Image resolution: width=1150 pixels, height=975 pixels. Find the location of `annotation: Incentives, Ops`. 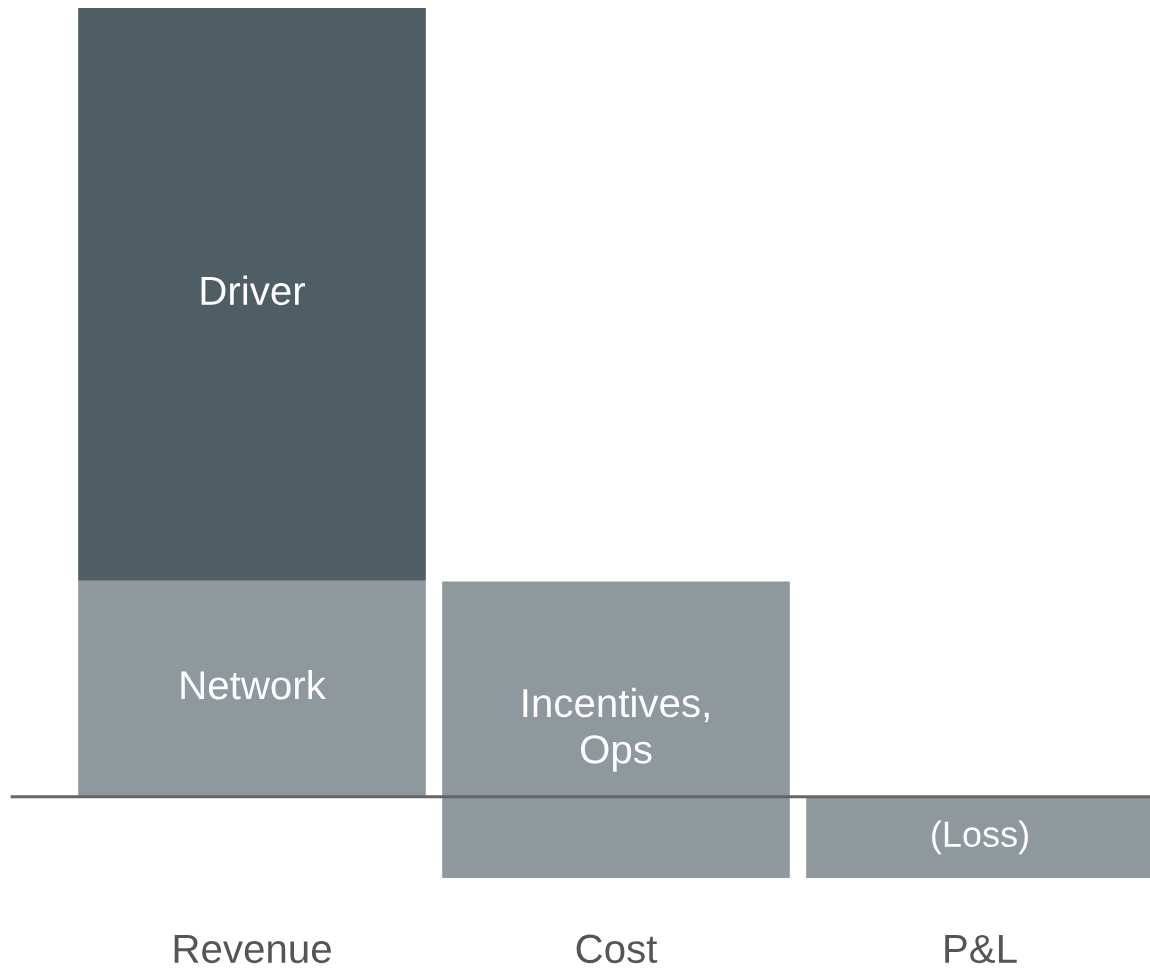

annotation: Incentives, Ops is located at coordinates (616, 729).